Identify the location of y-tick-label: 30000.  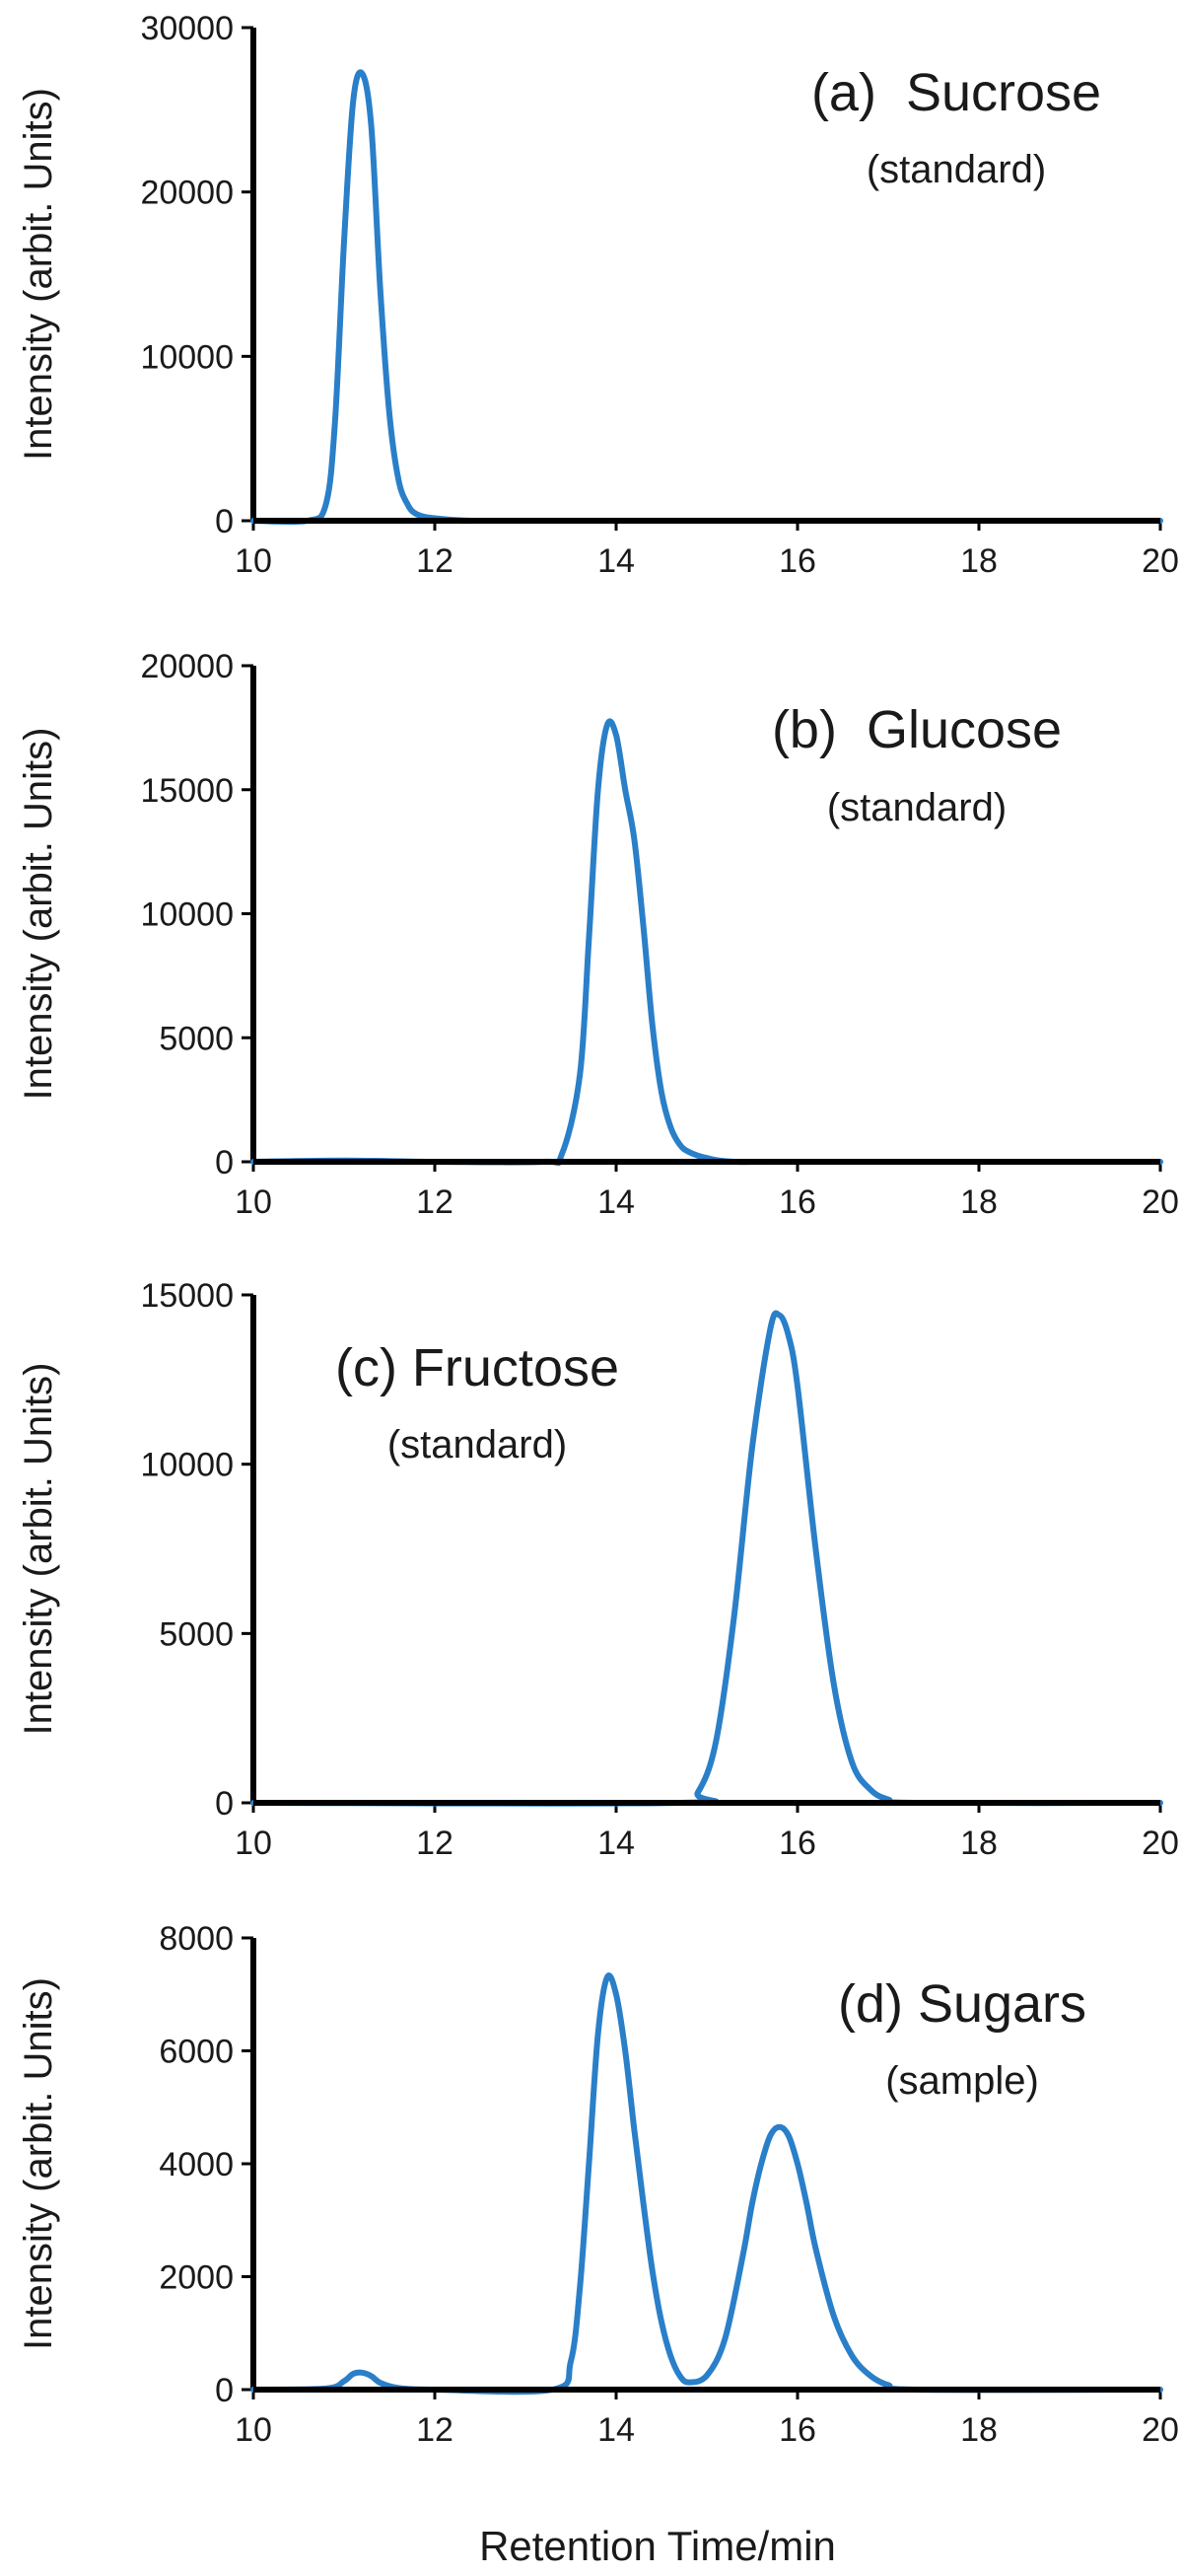
(187, 28).